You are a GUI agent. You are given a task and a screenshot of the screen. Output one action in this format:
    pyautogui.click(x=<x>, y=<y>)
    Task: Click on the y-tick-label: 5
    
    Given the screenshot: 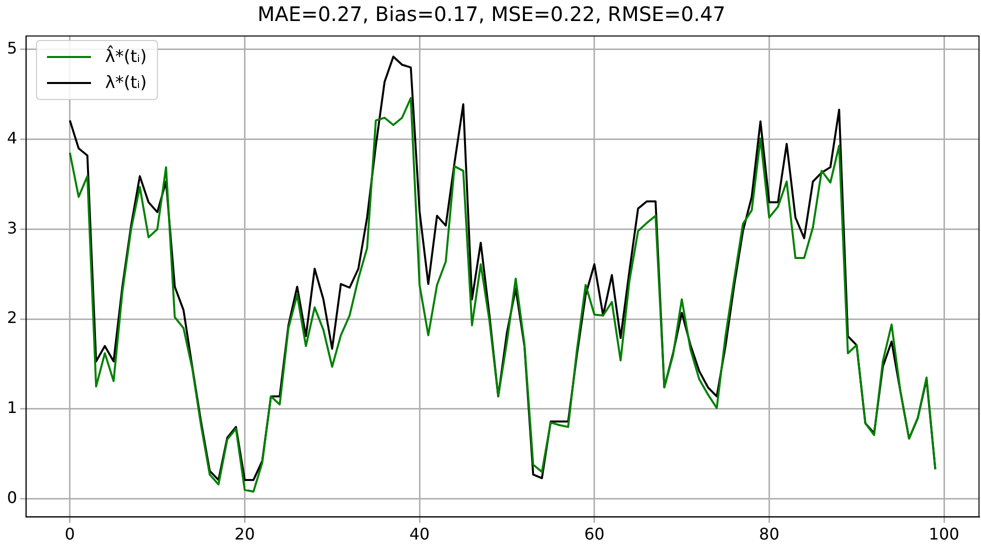 What is the action you would take?
    pyautogui.click(x=12, y=48)
    